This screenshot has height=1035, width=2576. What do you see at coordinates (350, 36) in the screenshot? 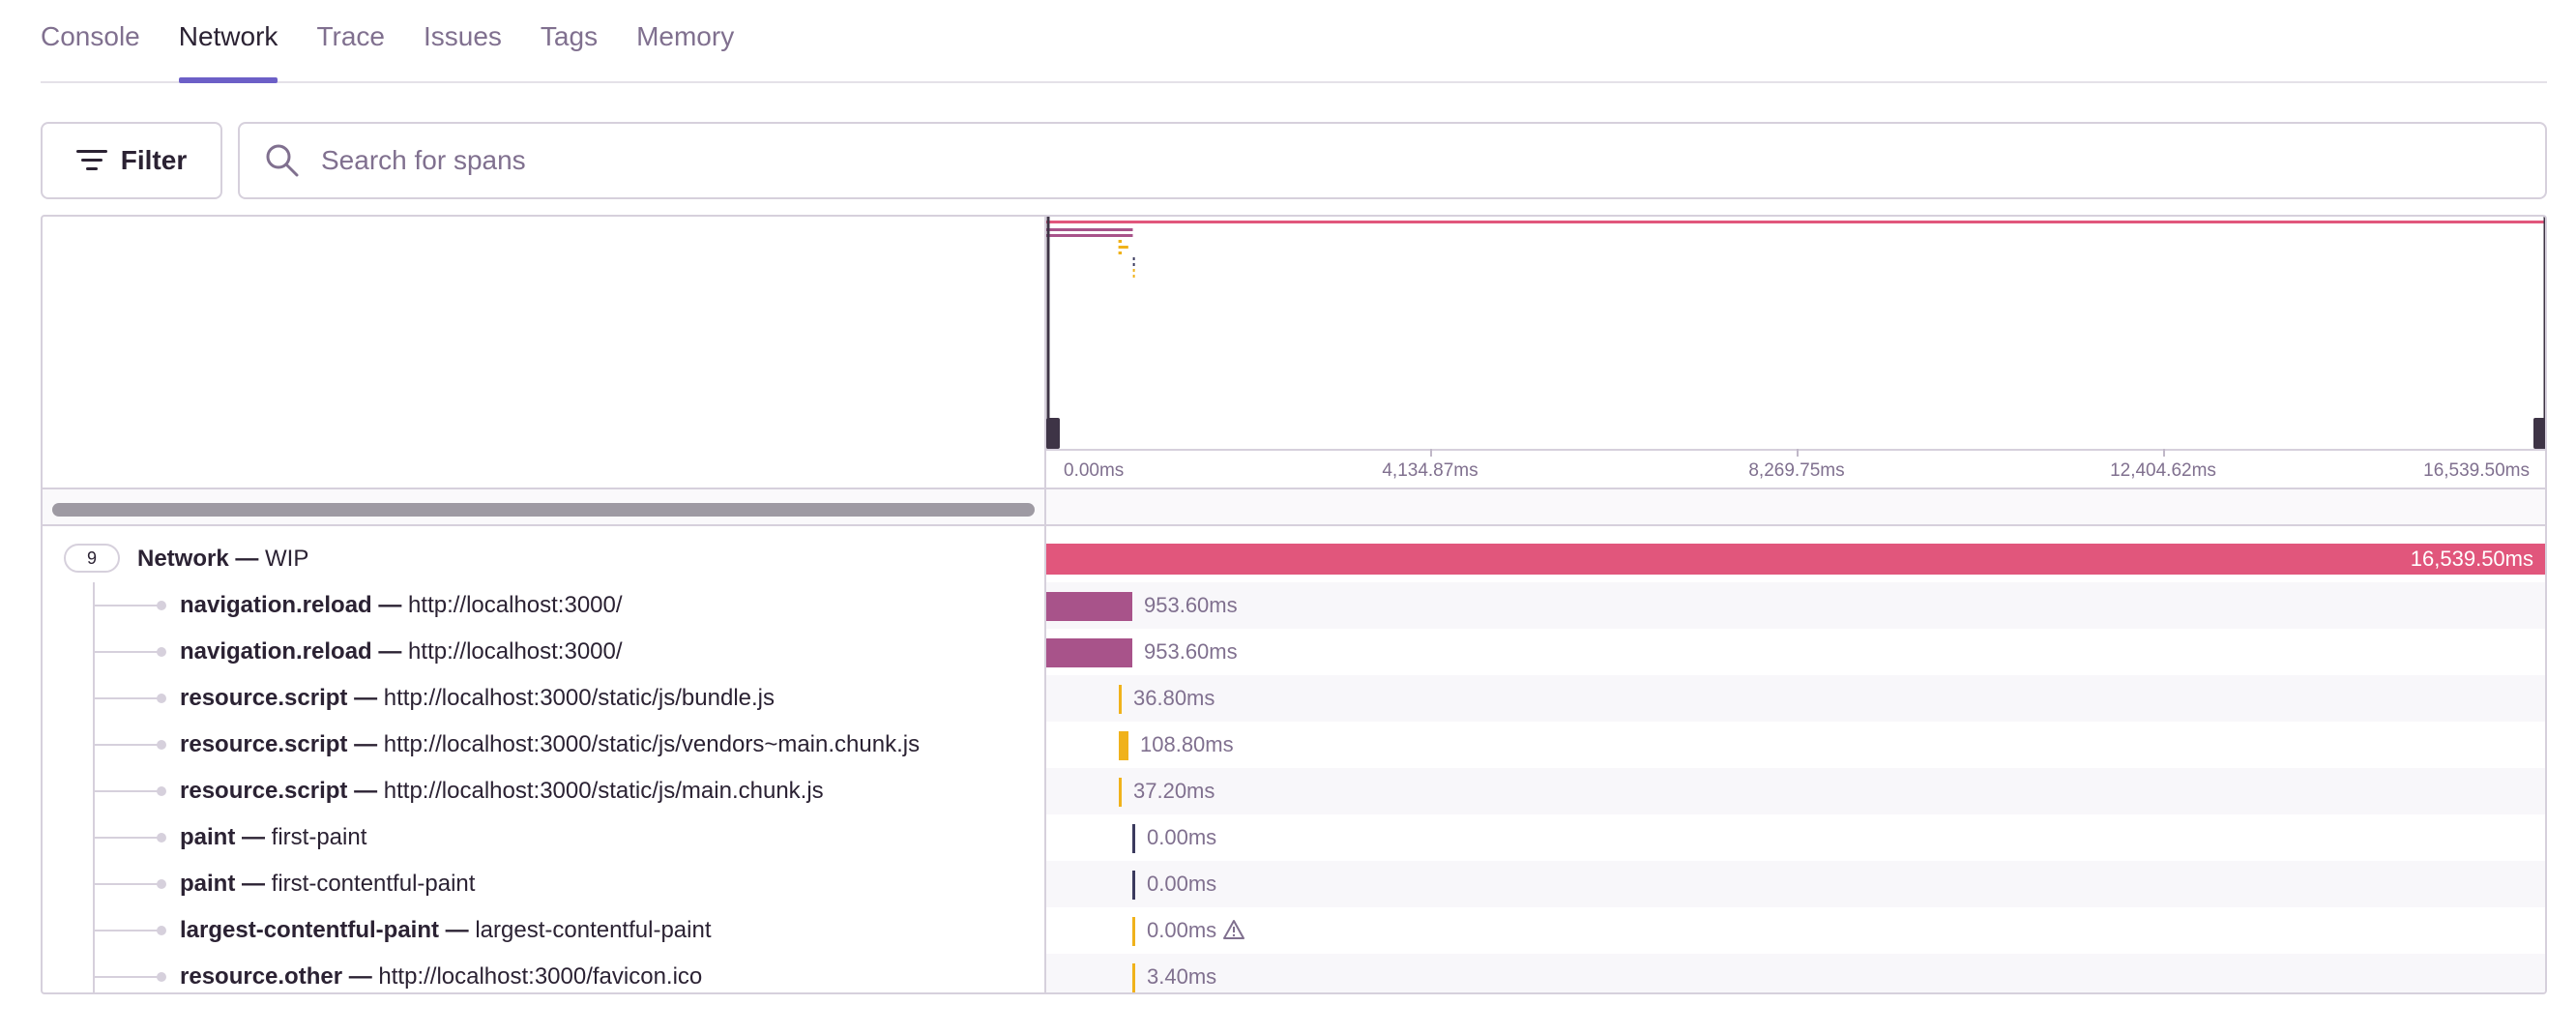
I see `tab-trace: Trace` at bounding box center [350, 36].